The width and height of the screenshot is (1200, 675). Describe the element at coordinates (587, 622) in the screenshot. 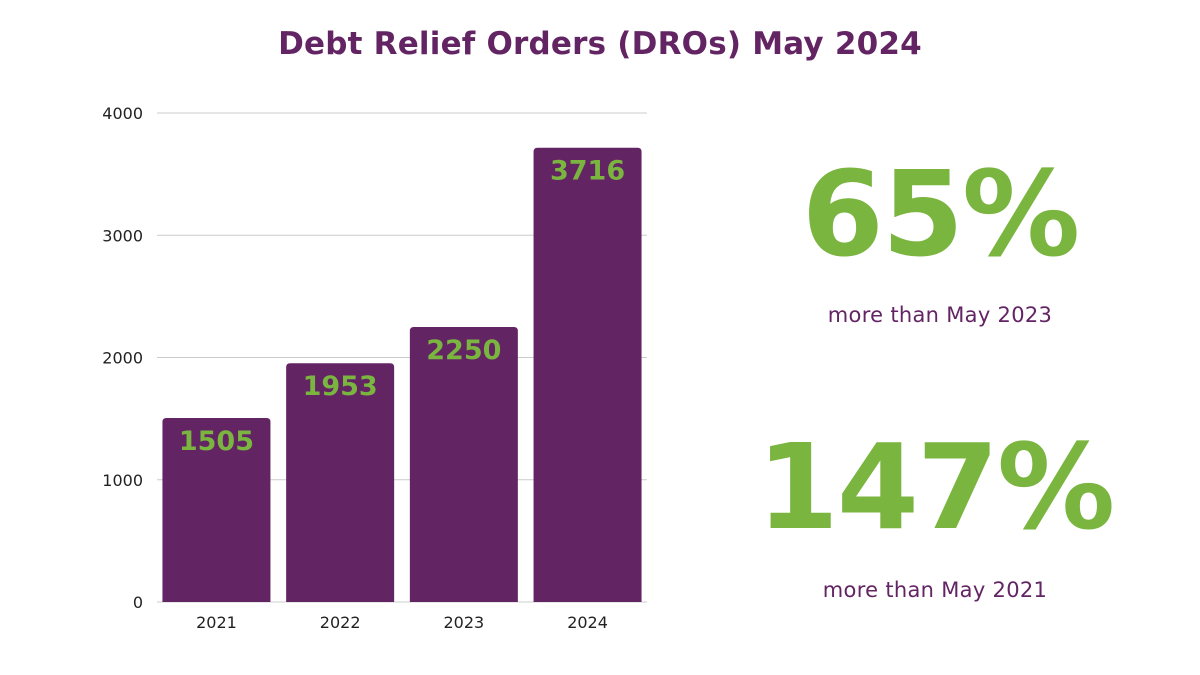

I see `x-tick-label: 2024` at that location.